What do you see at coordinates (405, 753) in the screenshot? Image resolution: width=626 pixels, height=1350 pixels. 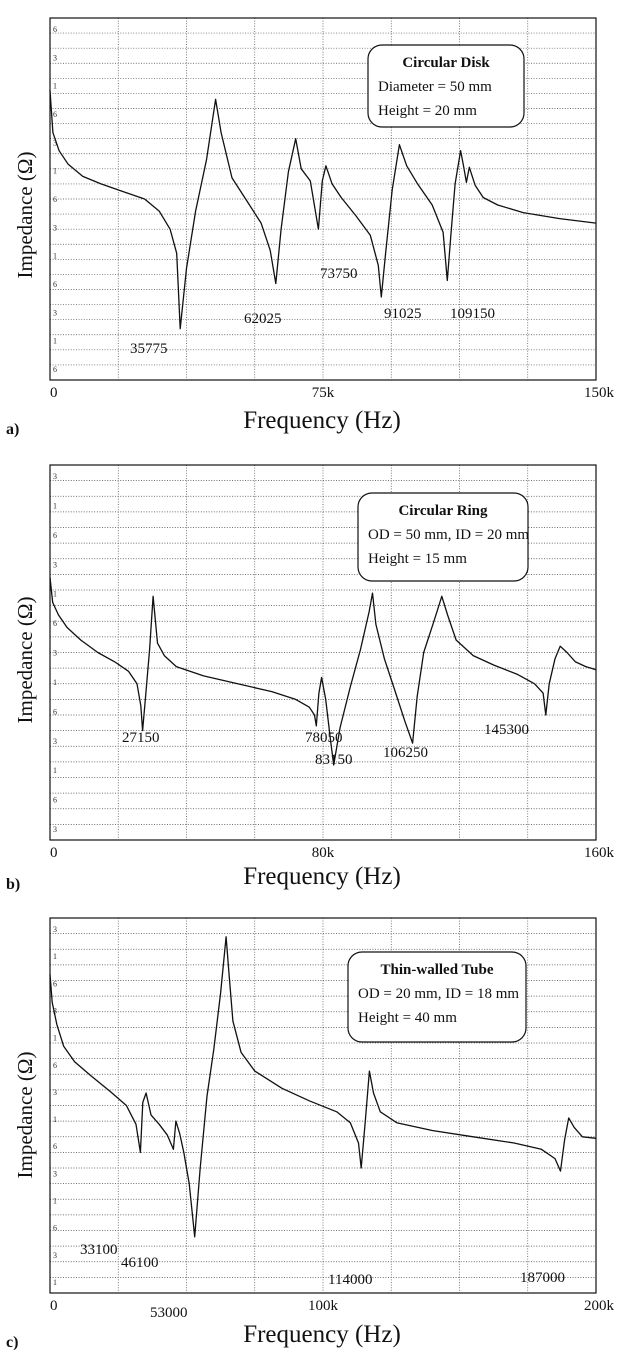 I see `chart-b-resonance-label: 106250` at bounding box center [405, 753].